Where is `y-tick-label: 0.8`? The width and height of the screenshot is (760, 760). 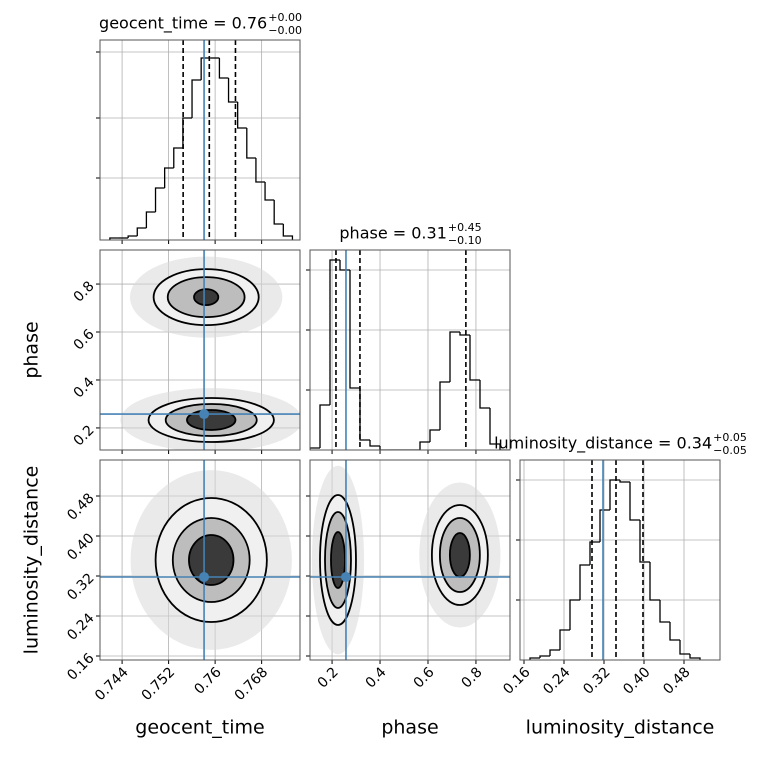 y-tick-label: 0.8 is located at coordinates (84, 291).